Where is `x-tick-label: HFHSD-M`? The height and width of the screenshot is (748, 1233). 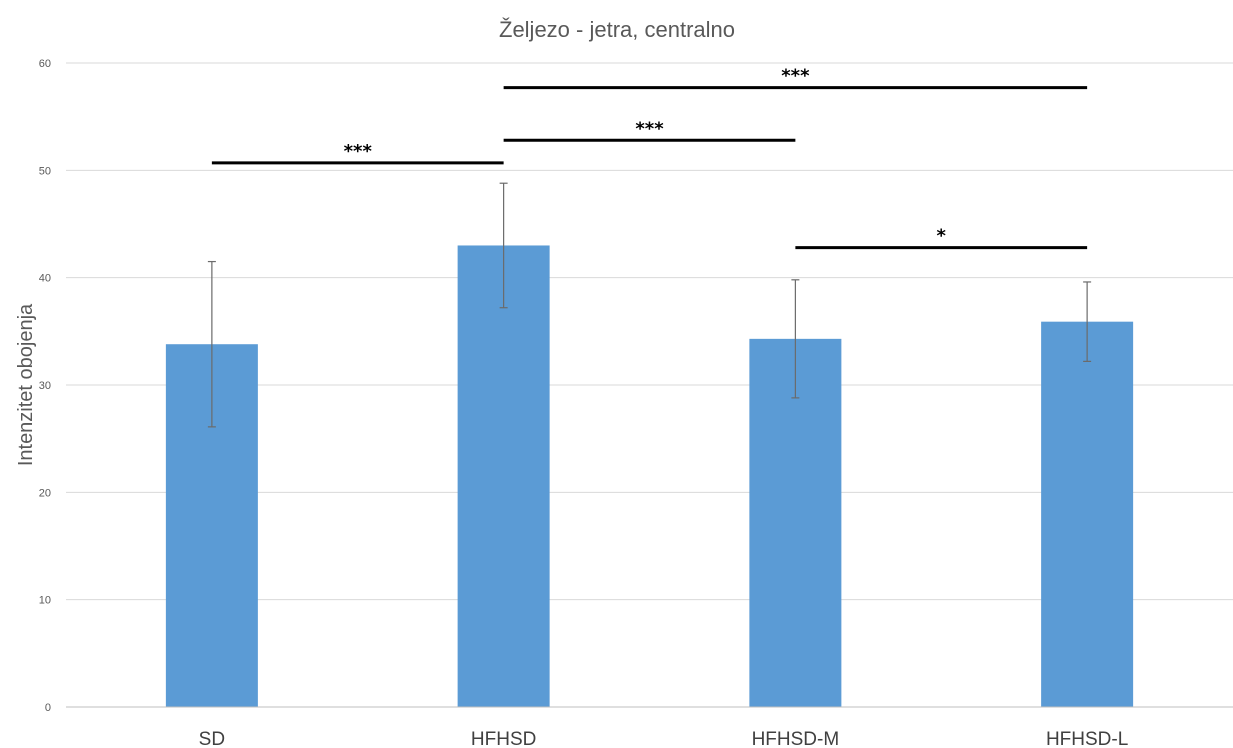
x-tick-label: HFHSD-M is located at coordinates (796, 738).